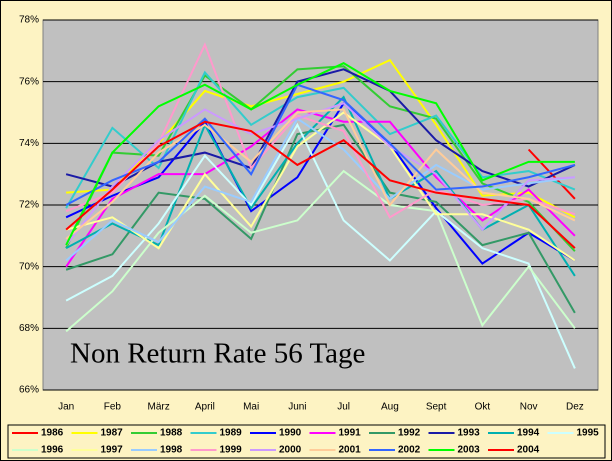  I want to click on x-tick-label: Nov, so click(529, 407).